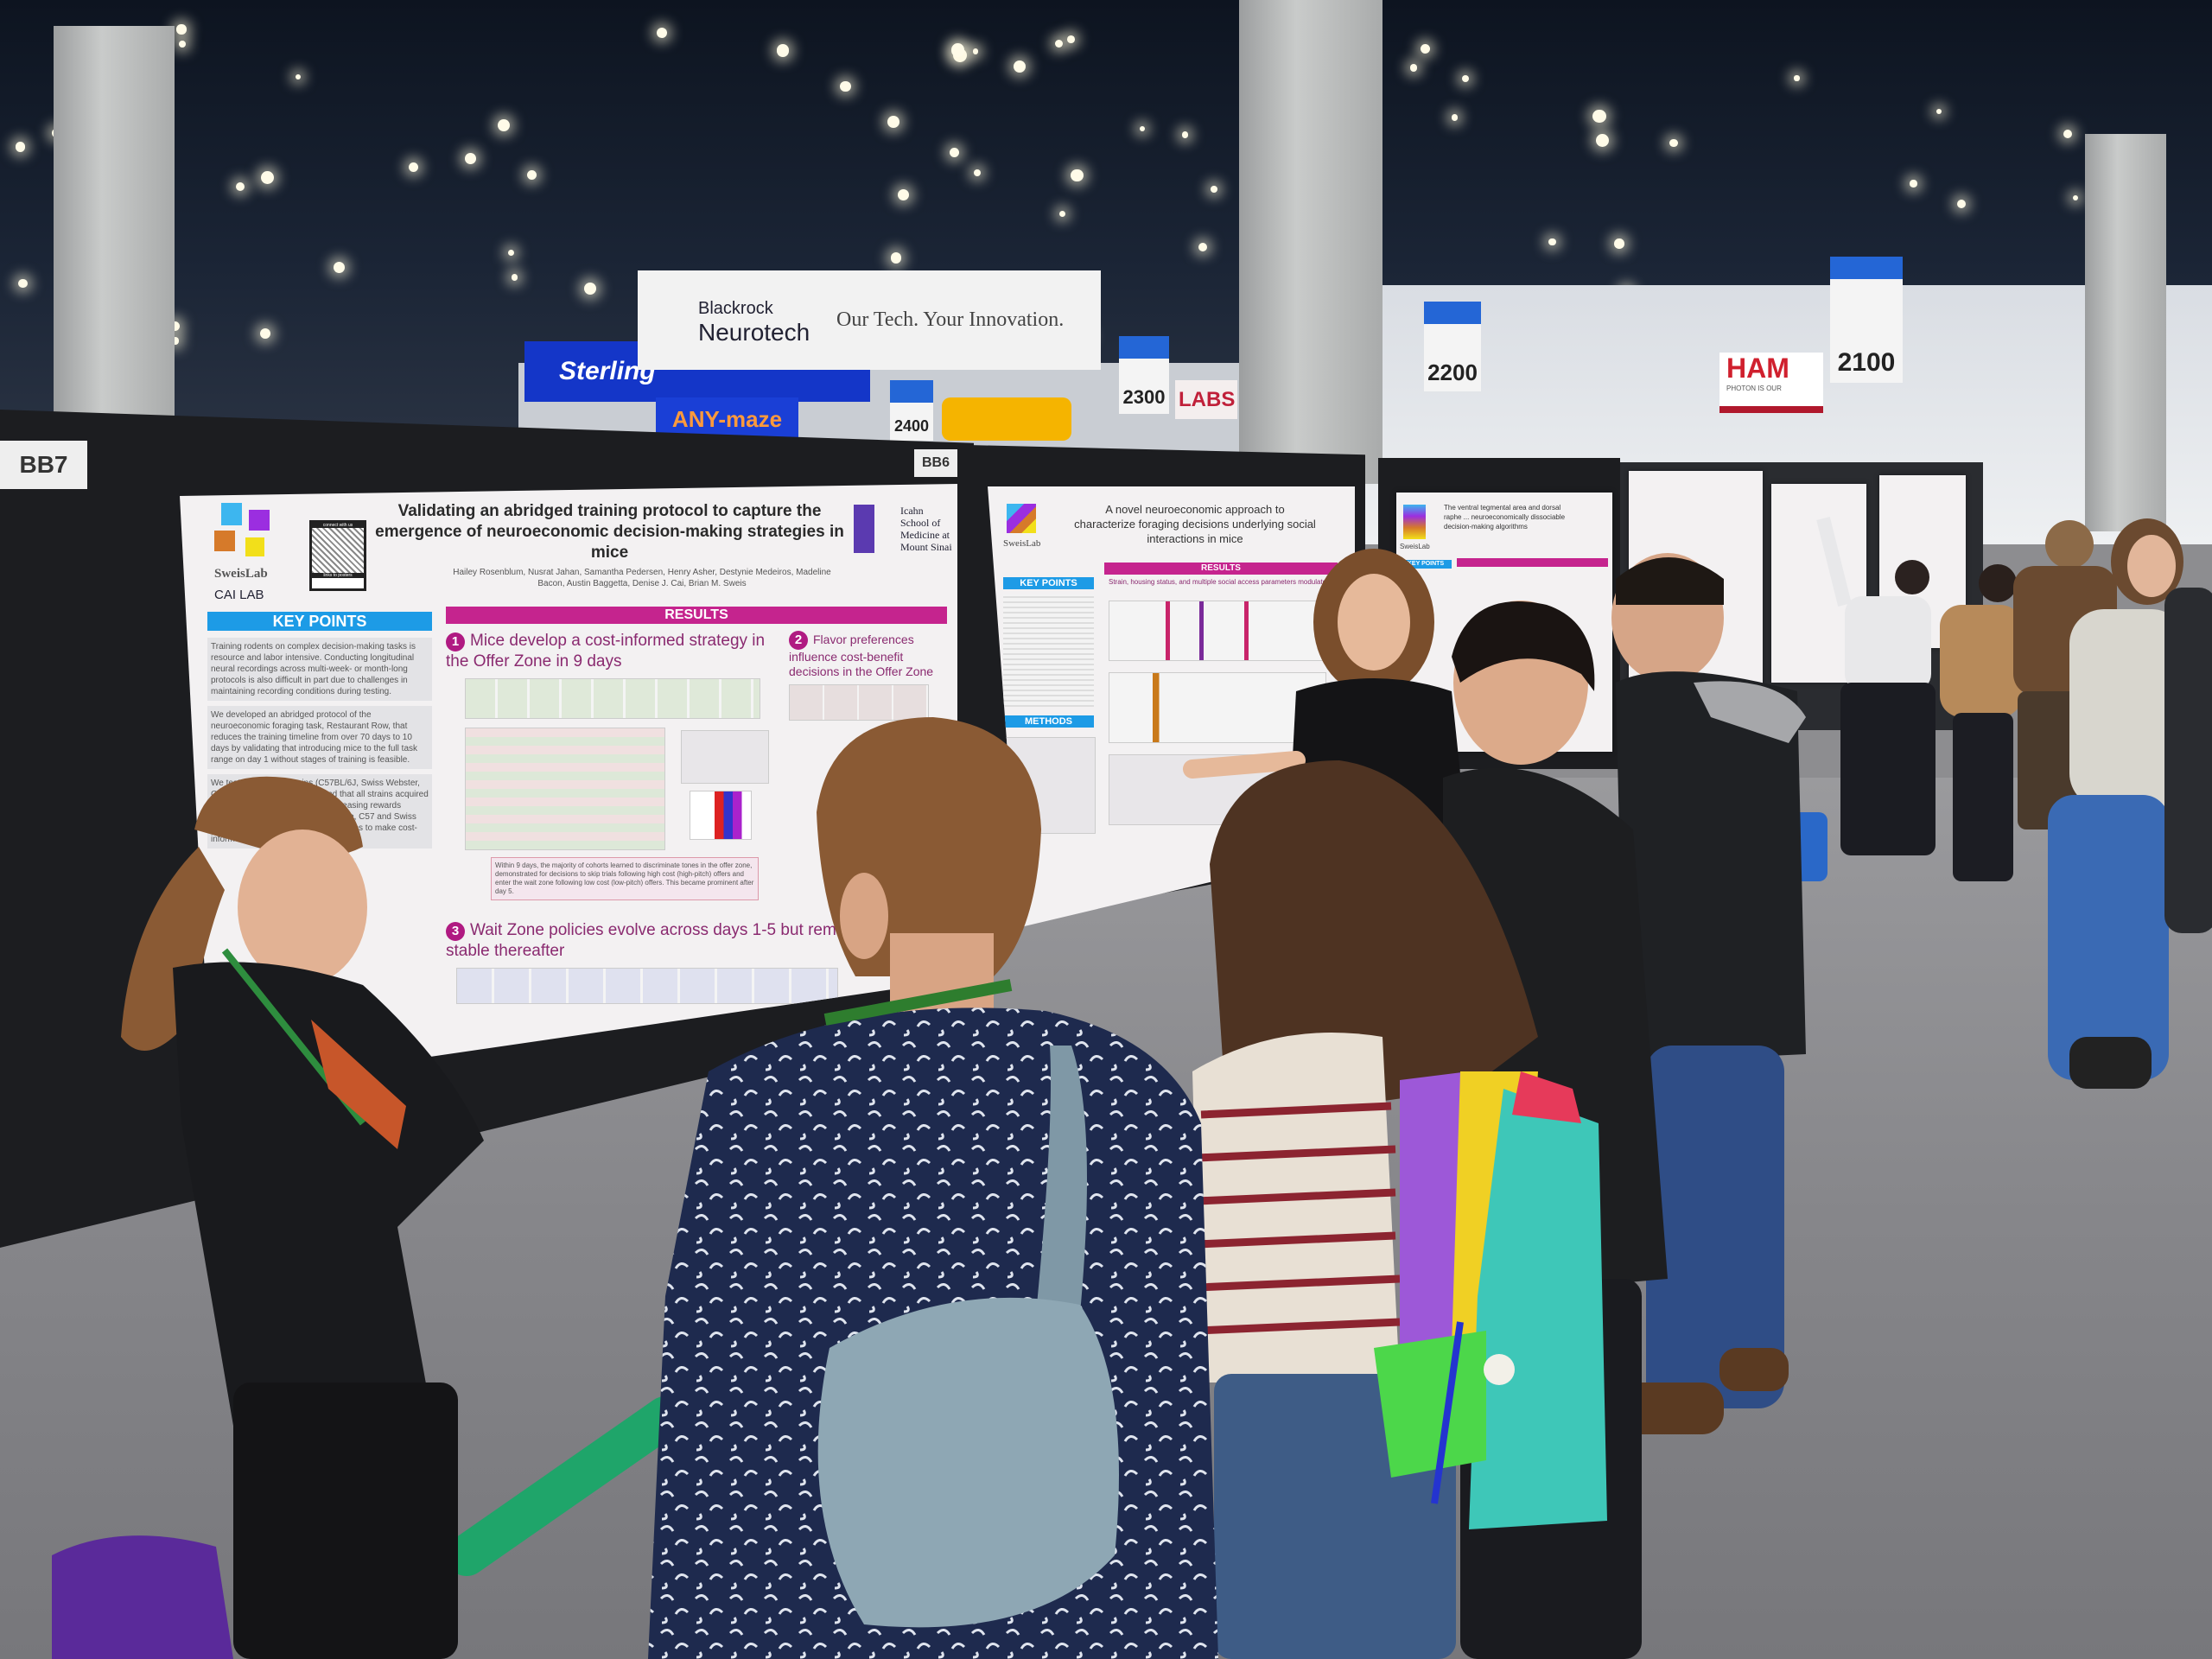  Describe the element at coordinates (1708, 994) in the screenshot. I see `person-man-grey-hoodie` at that location.